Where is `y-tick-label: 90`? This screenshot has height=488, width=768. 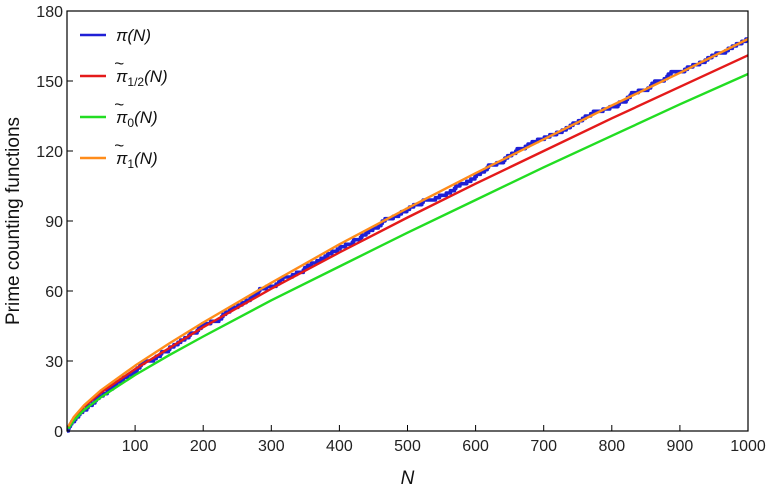 y-tick-label: 90 is located at coordinates (54, 222).